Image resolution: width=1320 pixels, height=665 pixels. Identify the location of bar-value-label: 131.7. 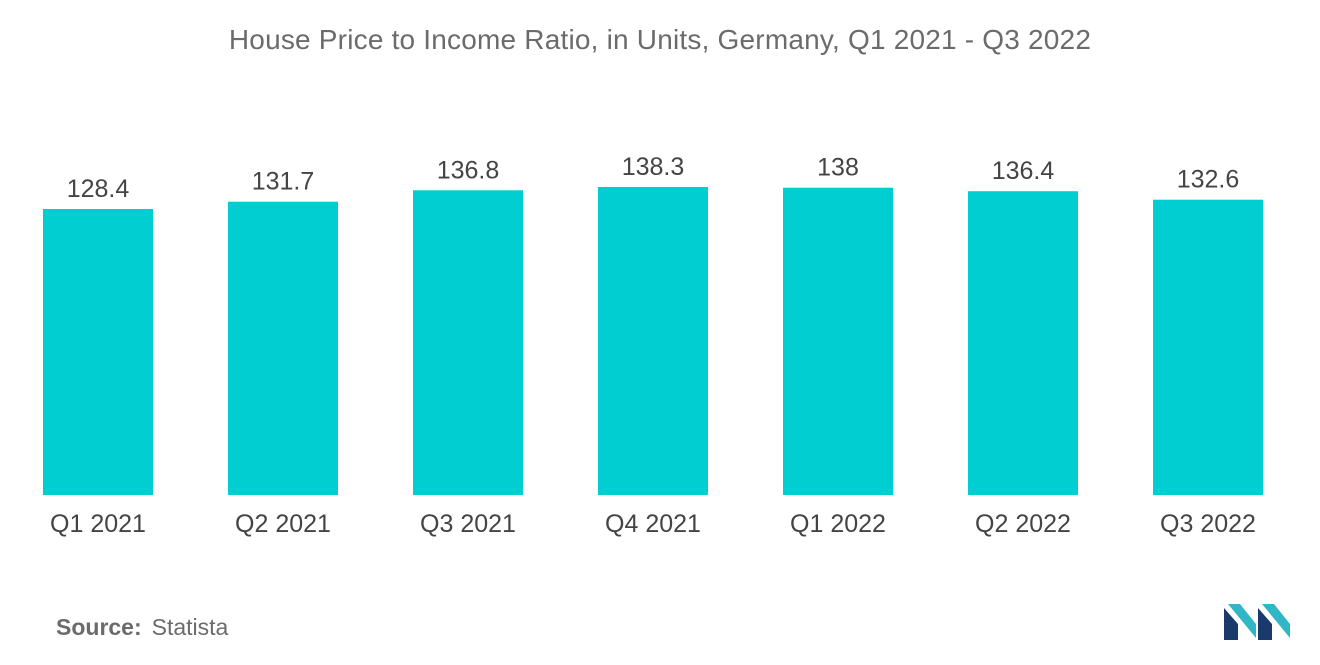
(283, 182).